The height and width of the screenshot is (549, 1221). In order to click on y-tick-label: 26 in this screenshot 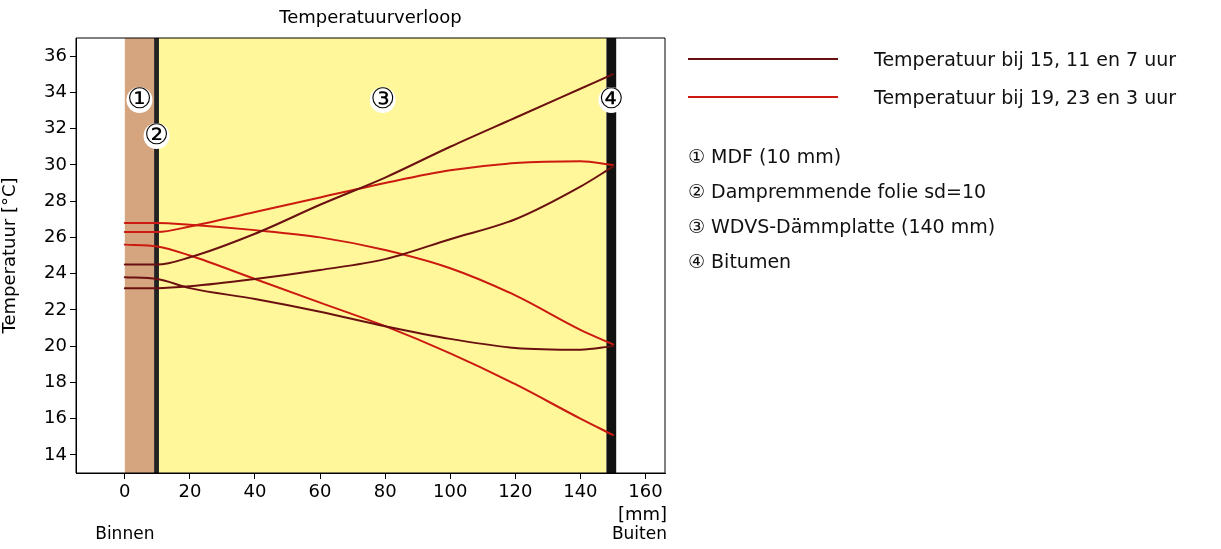, I will do `click(55, 236)`.